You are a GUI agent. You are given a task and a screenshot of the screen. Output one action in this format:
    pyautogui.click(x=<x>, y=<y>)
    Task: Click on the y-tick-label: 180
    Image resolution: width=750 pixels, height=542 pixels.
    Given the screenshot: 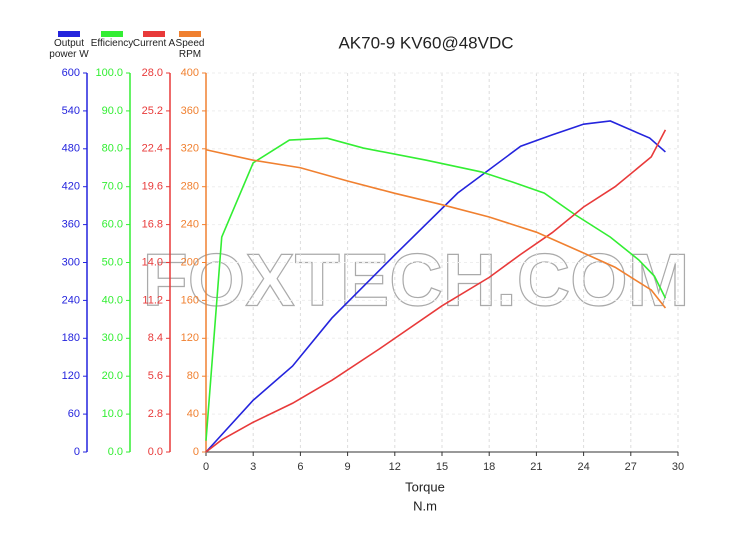 What is the action you would take?
    pyautogui.click(x=71, y=338)
    